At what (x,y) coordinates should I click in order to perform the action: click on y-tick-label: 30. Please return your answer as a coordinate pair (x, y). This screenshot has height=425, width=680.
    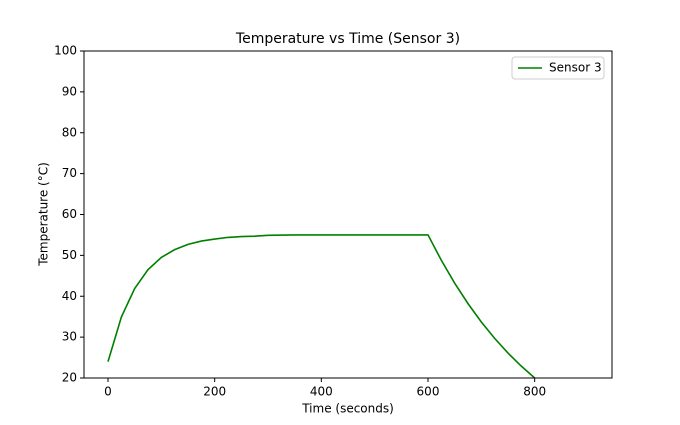
    Looking at the image, I should click on (69, 337).